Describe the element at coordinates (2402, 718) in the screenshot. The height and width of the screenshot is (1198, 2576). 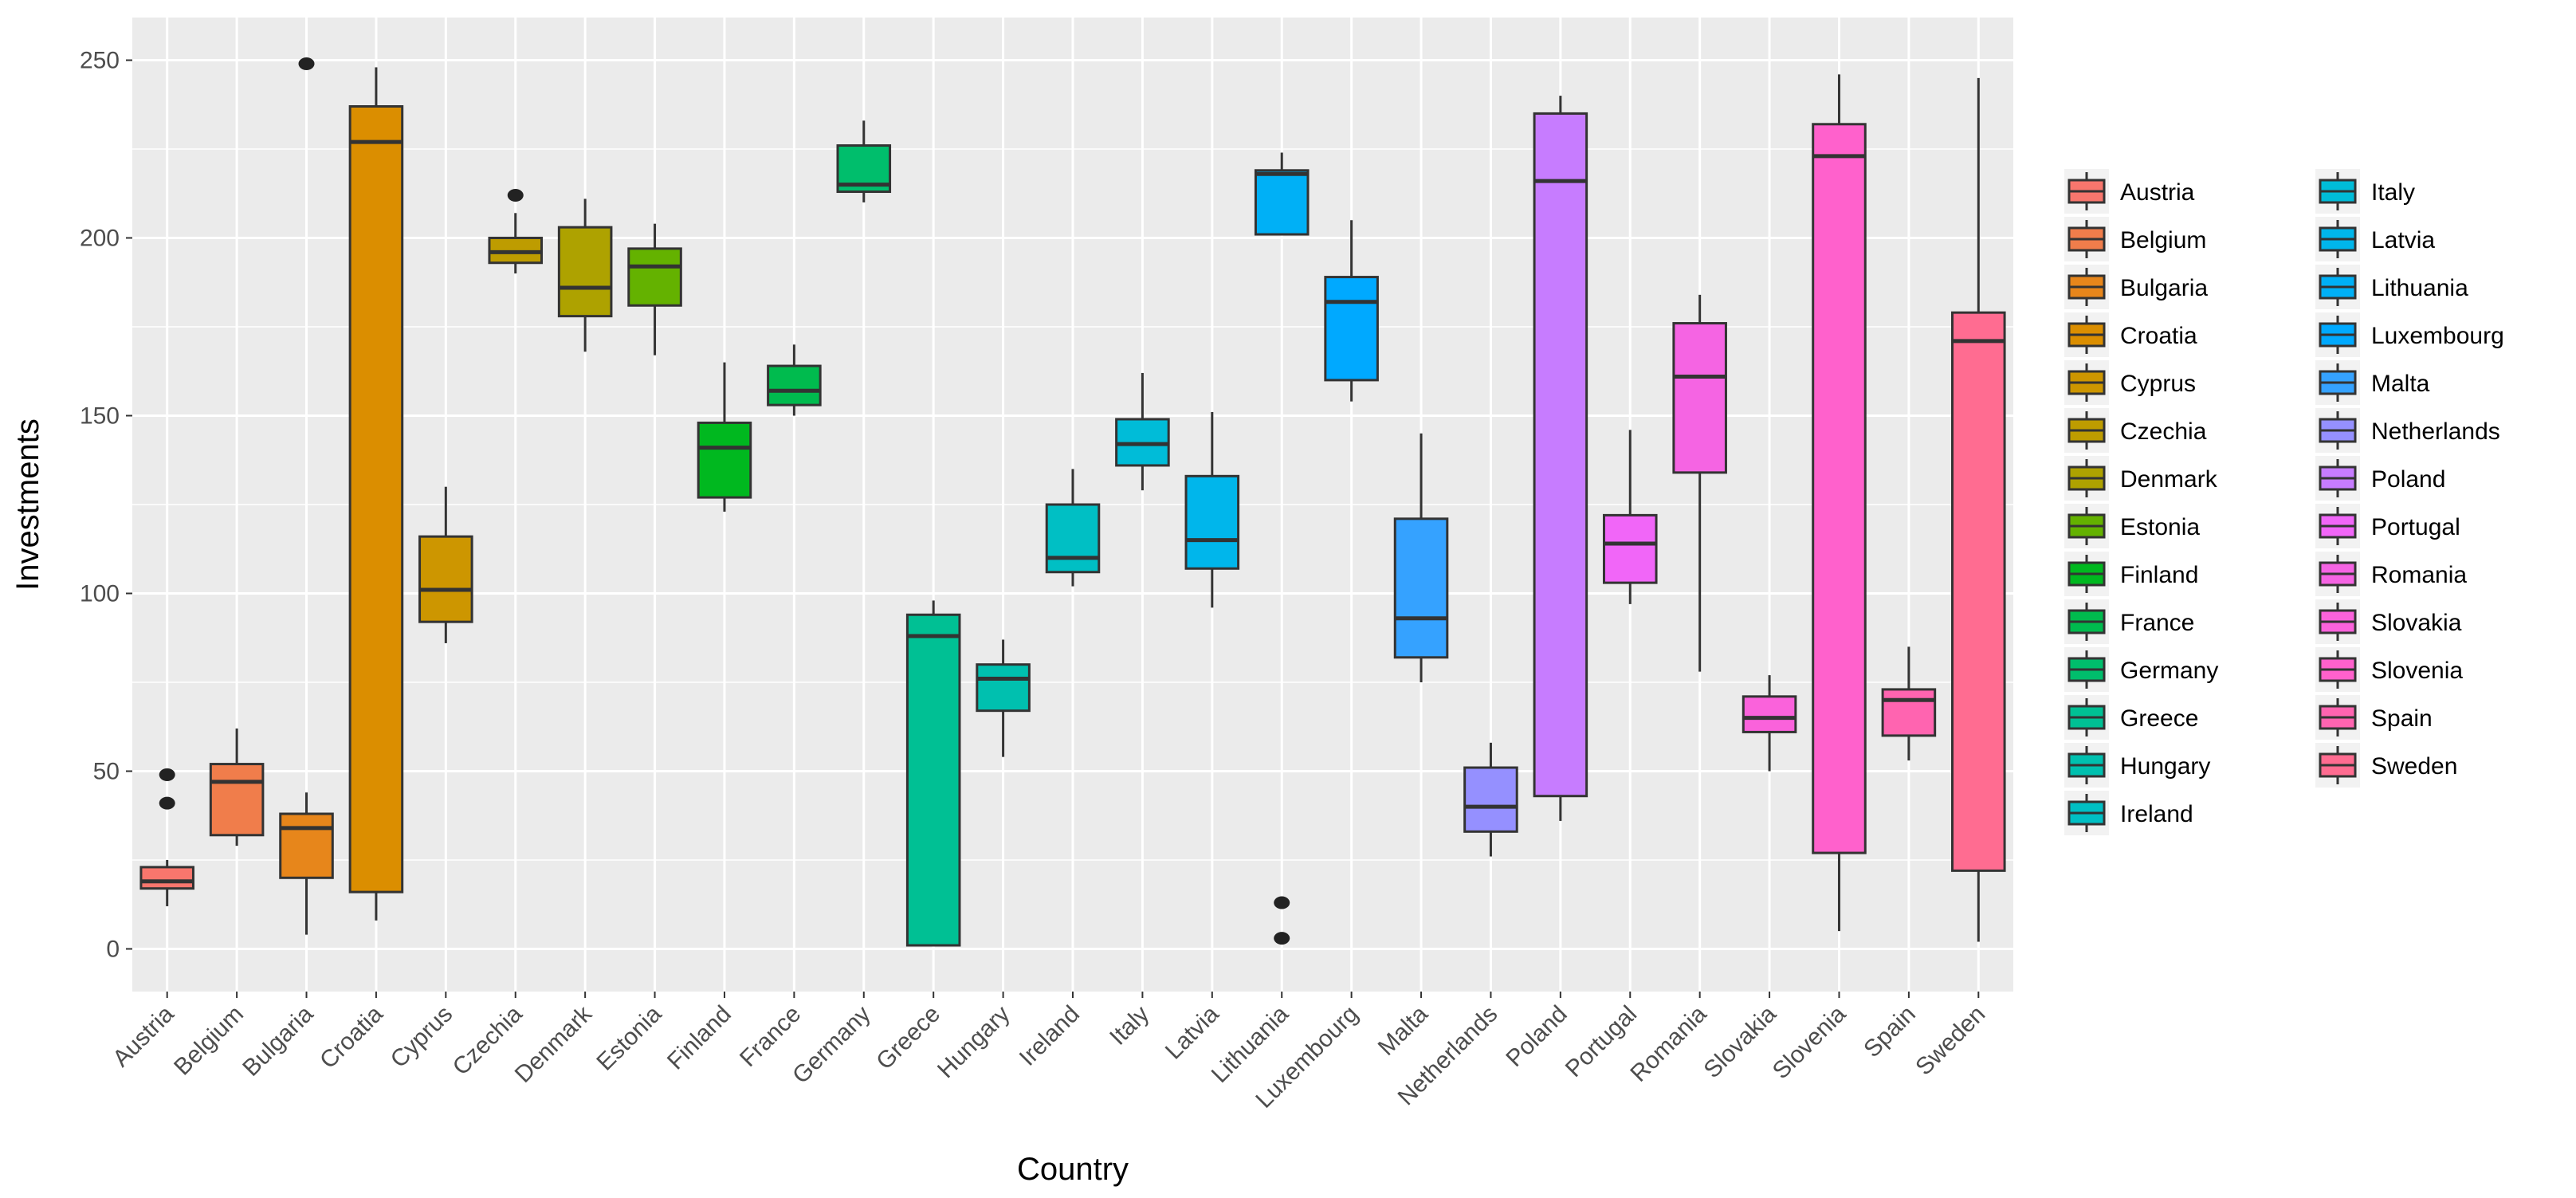
I see `legend-label: Spain` at that location.